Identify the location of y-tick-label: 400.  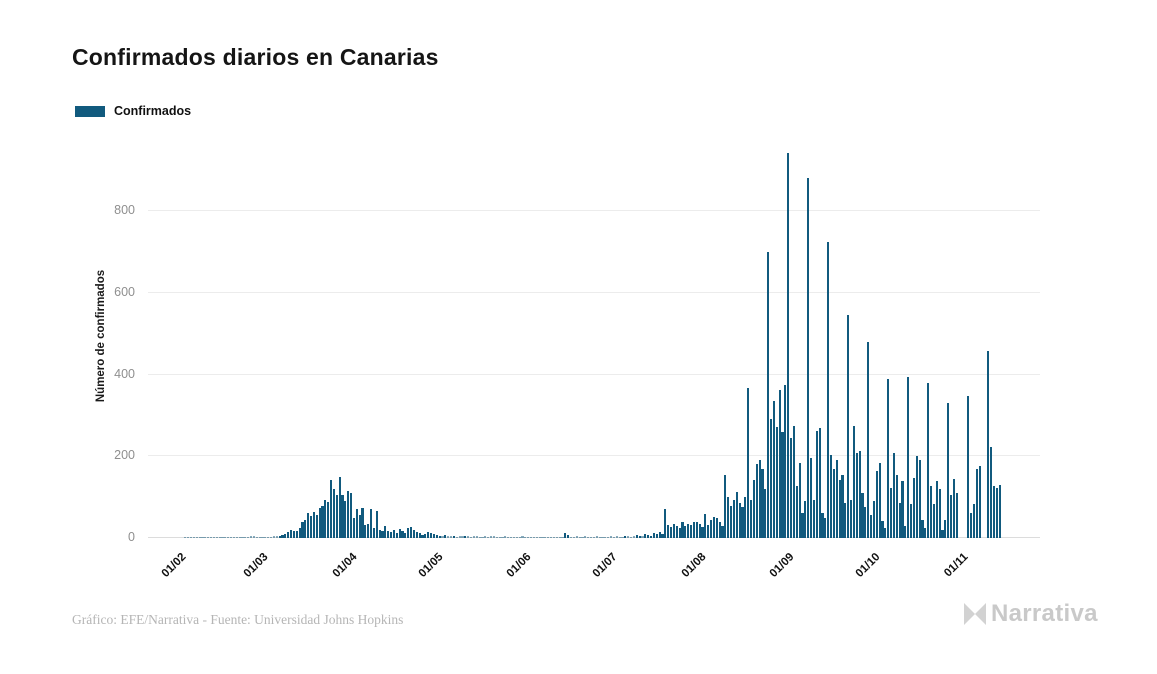
(124, 373).